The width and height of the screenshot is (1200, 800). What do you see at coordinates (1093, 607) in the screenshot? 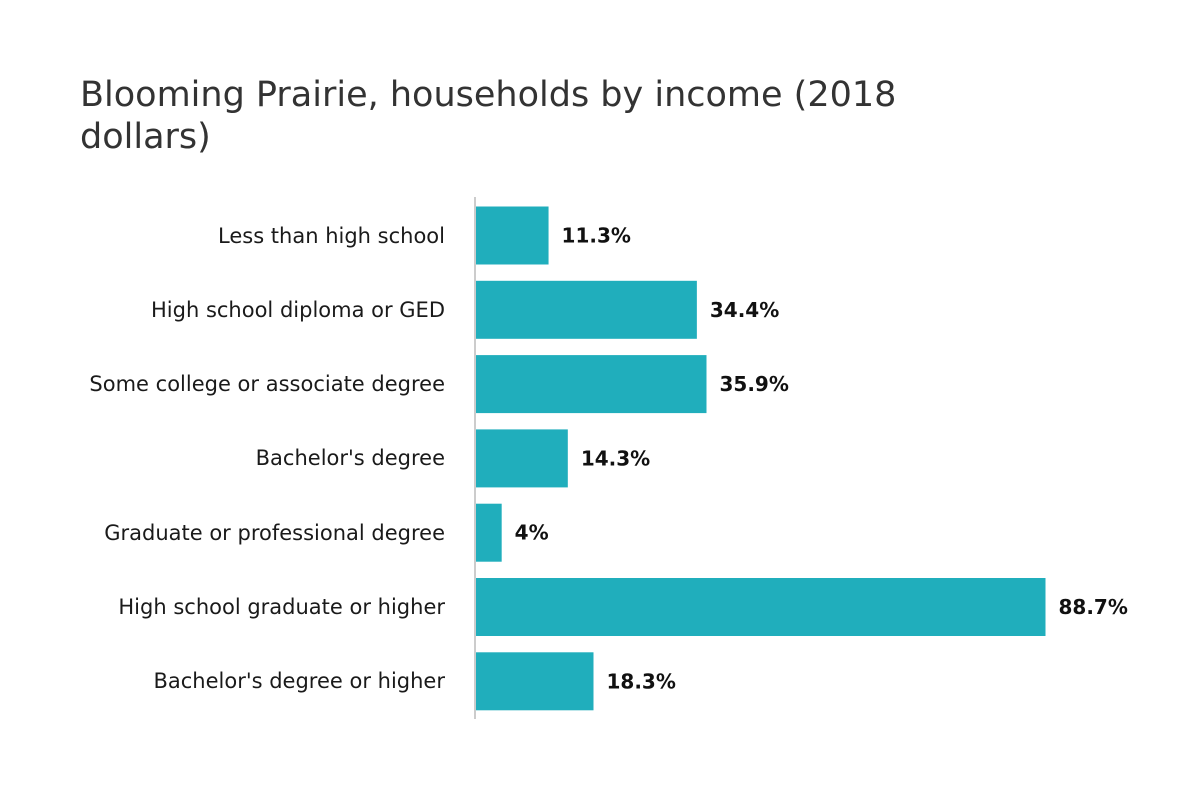
I see `bar-value-label: 88.7%` at bounding box center [1093, 607].